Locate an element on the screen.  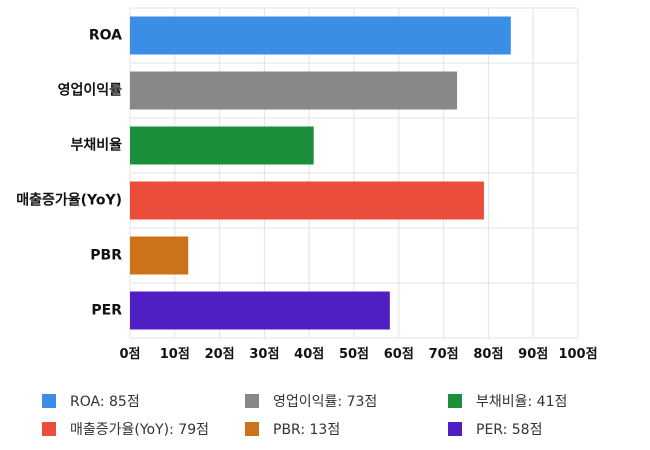
legend-label: 매출증가율(YoY): 79점 is located at coordinates (139, 430).